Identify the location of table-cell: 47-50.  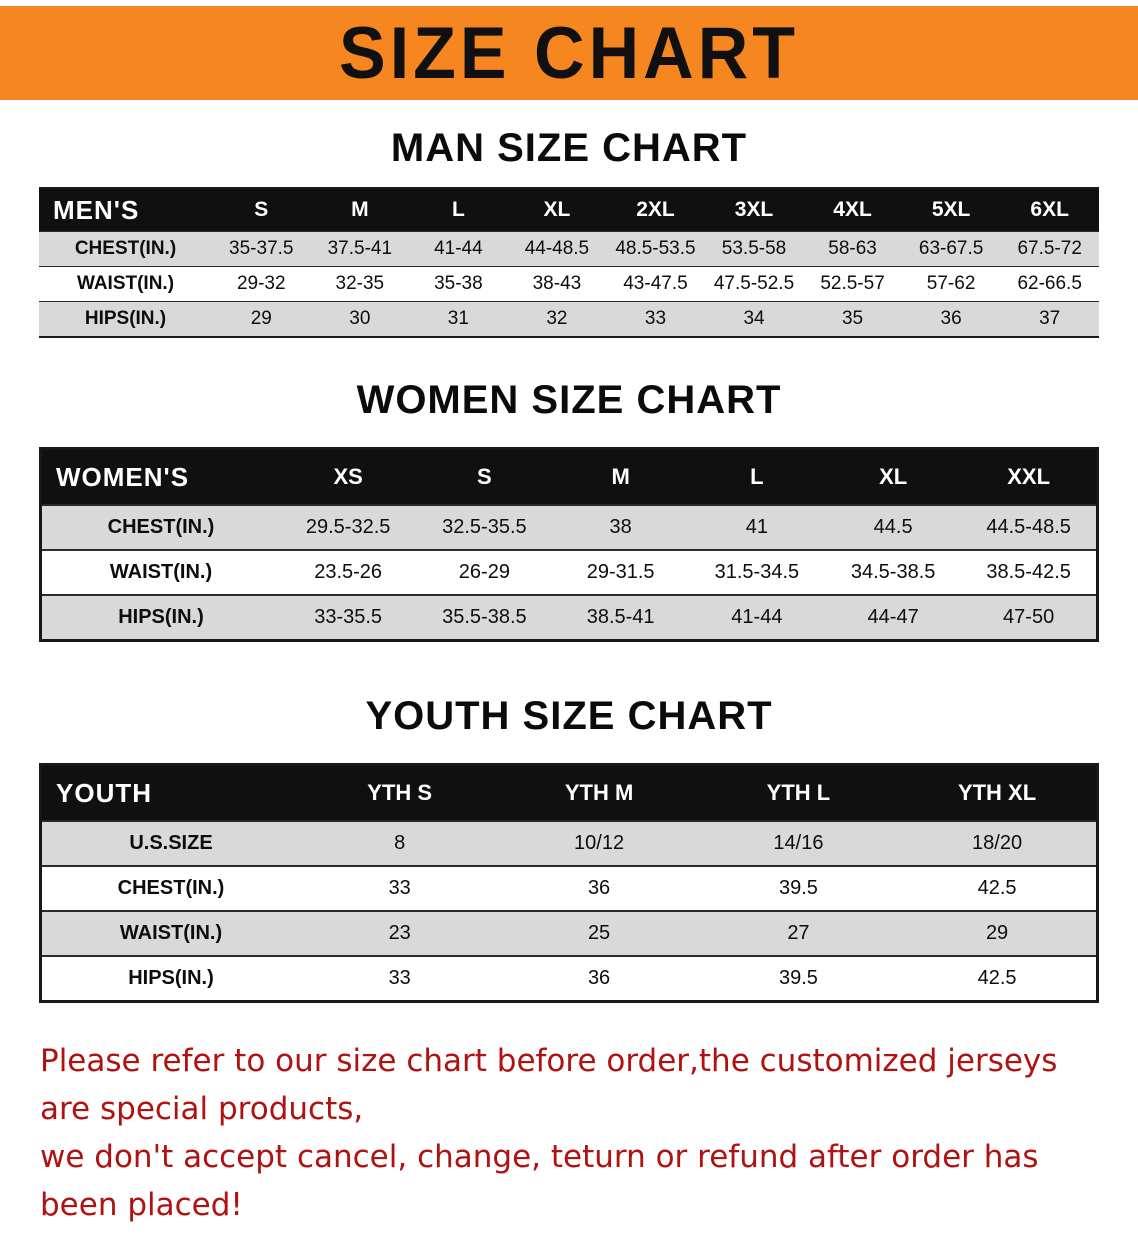
(1029, 617).